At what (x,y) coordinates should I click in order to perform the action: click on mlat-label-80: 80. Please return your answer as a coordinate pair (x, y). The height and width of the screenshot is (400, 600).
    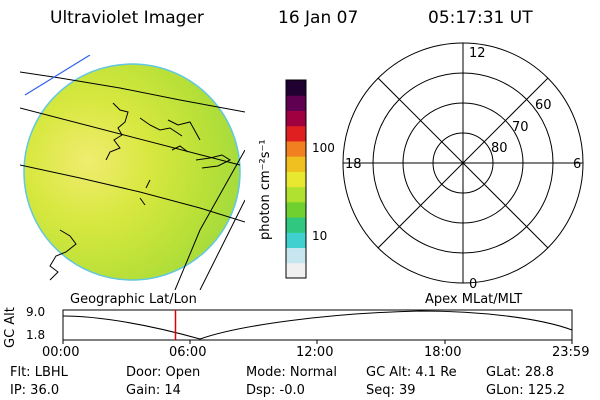
    Looking at the image, I should click on (499, 148).